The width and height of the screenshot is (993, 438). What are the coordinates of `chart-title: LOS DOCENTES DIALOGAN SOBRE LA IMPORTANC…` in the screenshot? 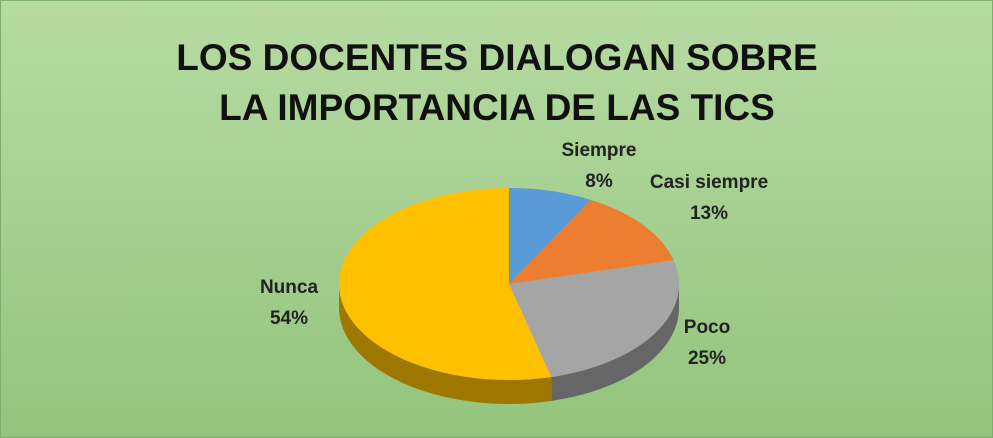 It's located at (497, 82).